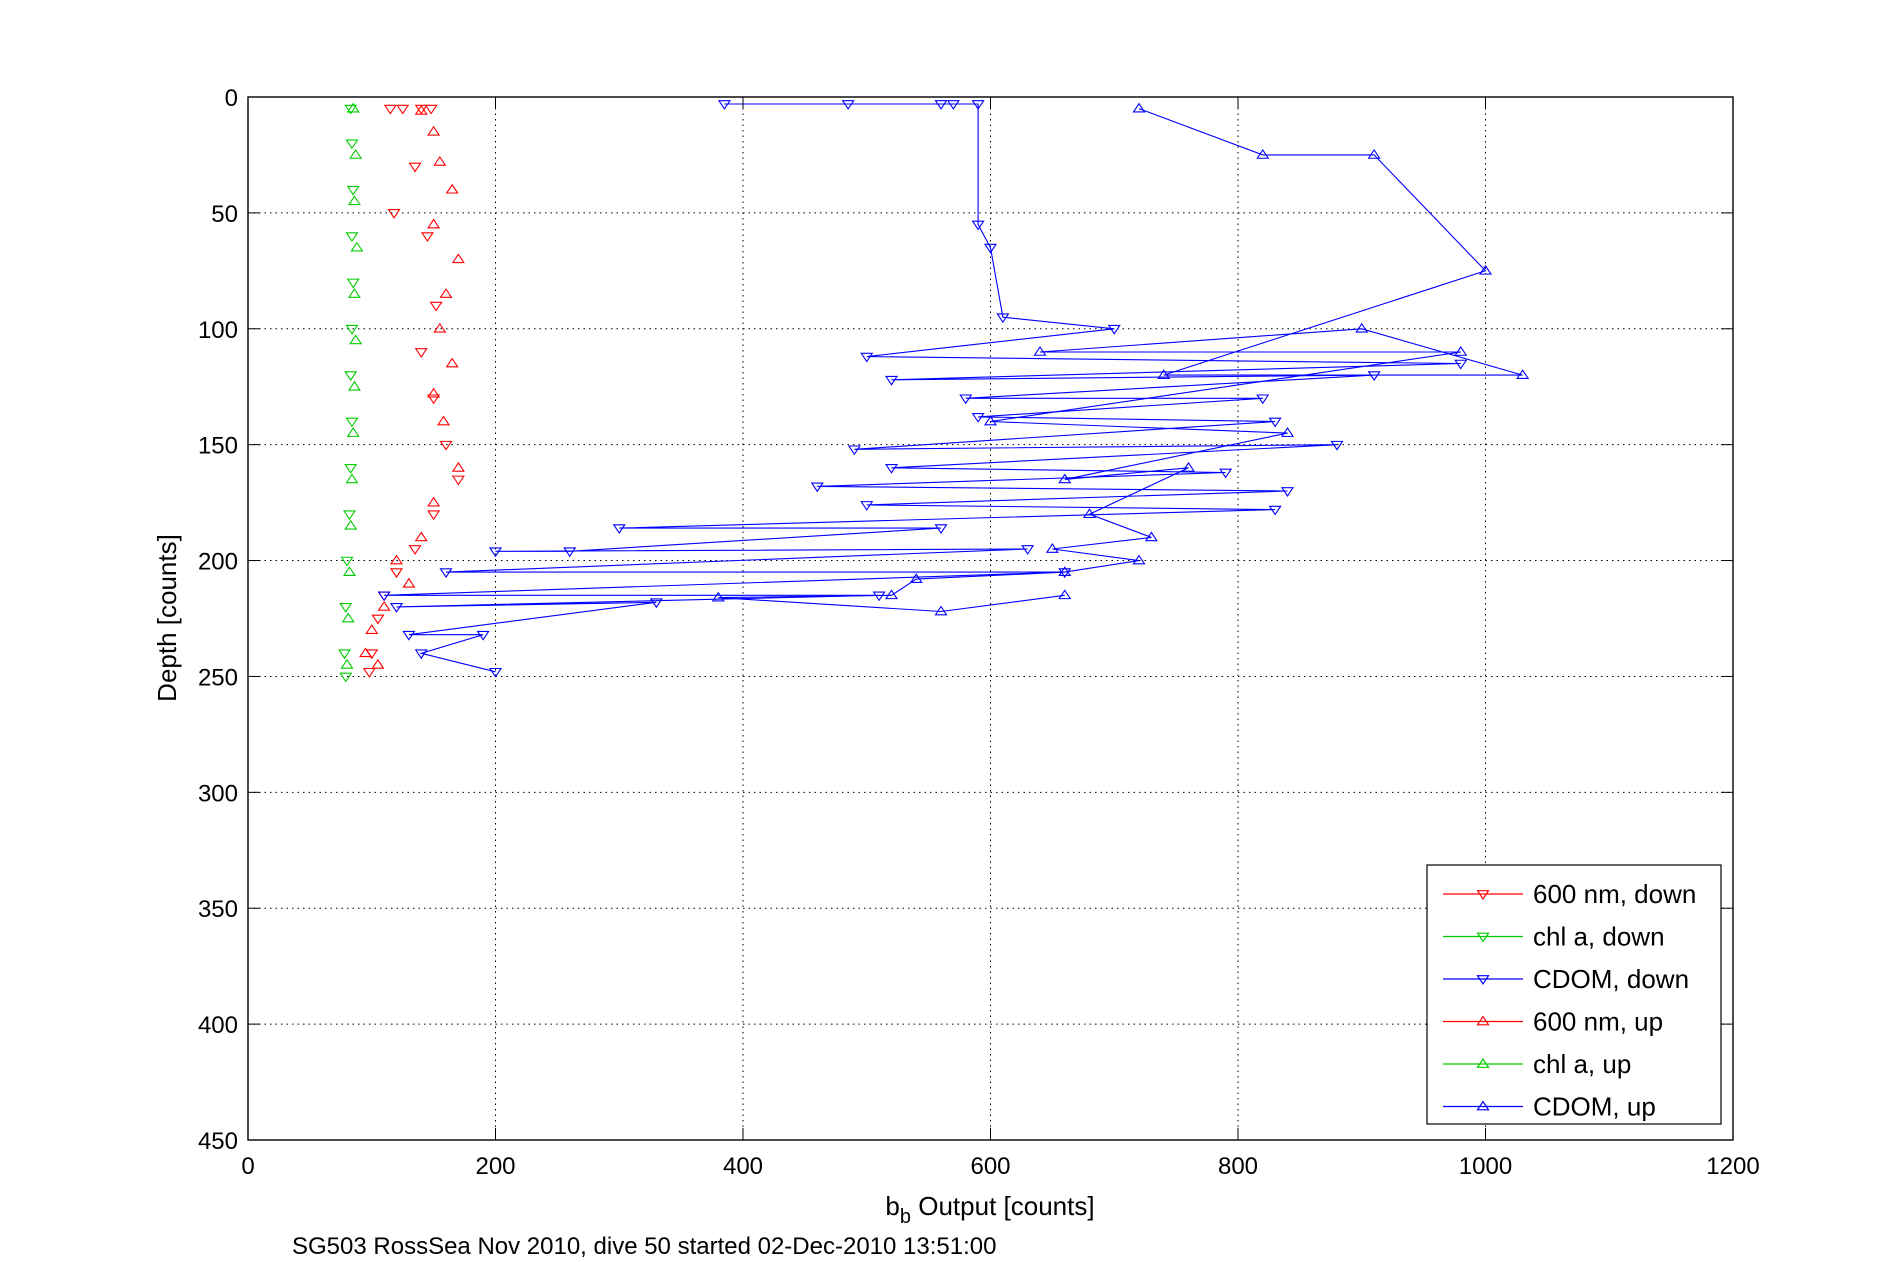  I want to click on y-tick-label: 150, so click(218, 446).